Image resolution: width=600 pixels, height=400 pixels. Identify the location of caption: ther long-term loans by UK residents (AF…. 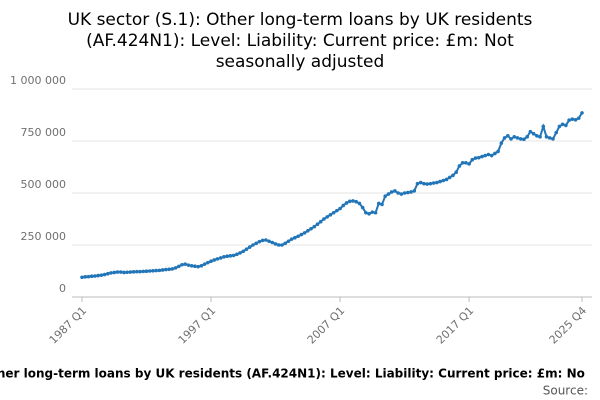
(292, 374).